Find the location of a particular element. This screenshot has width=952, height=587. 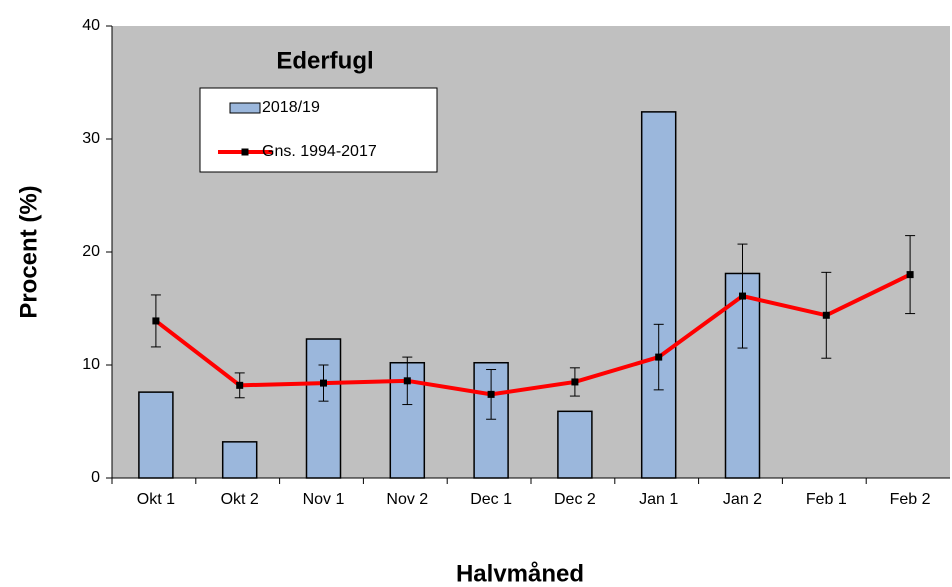

y-tick-label: 30 is located at coordinates (91, 138).